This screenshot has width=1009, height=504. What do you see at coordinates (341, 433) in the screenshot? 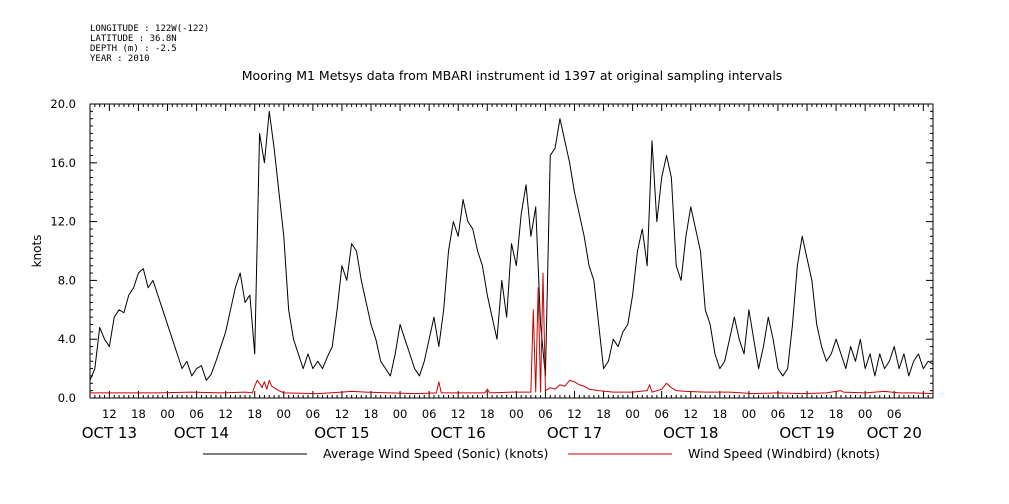
I see `x-day-label: OCT 15` at bounding box center [341, 433].